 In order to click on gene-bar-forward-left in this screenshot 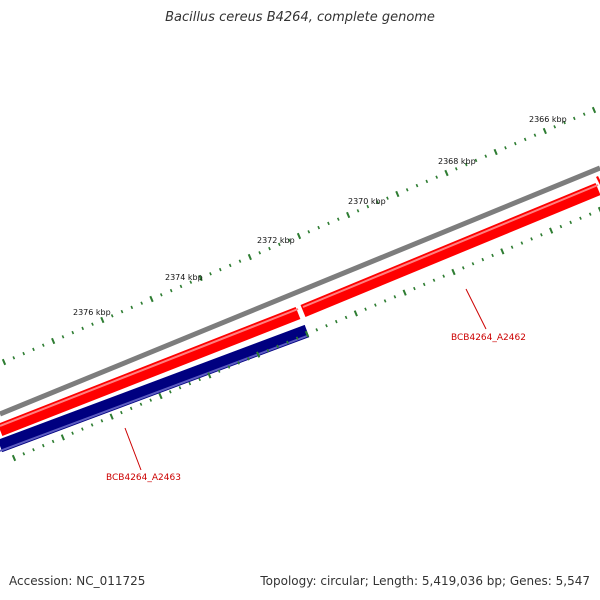, I will do `click(150, 371)`.